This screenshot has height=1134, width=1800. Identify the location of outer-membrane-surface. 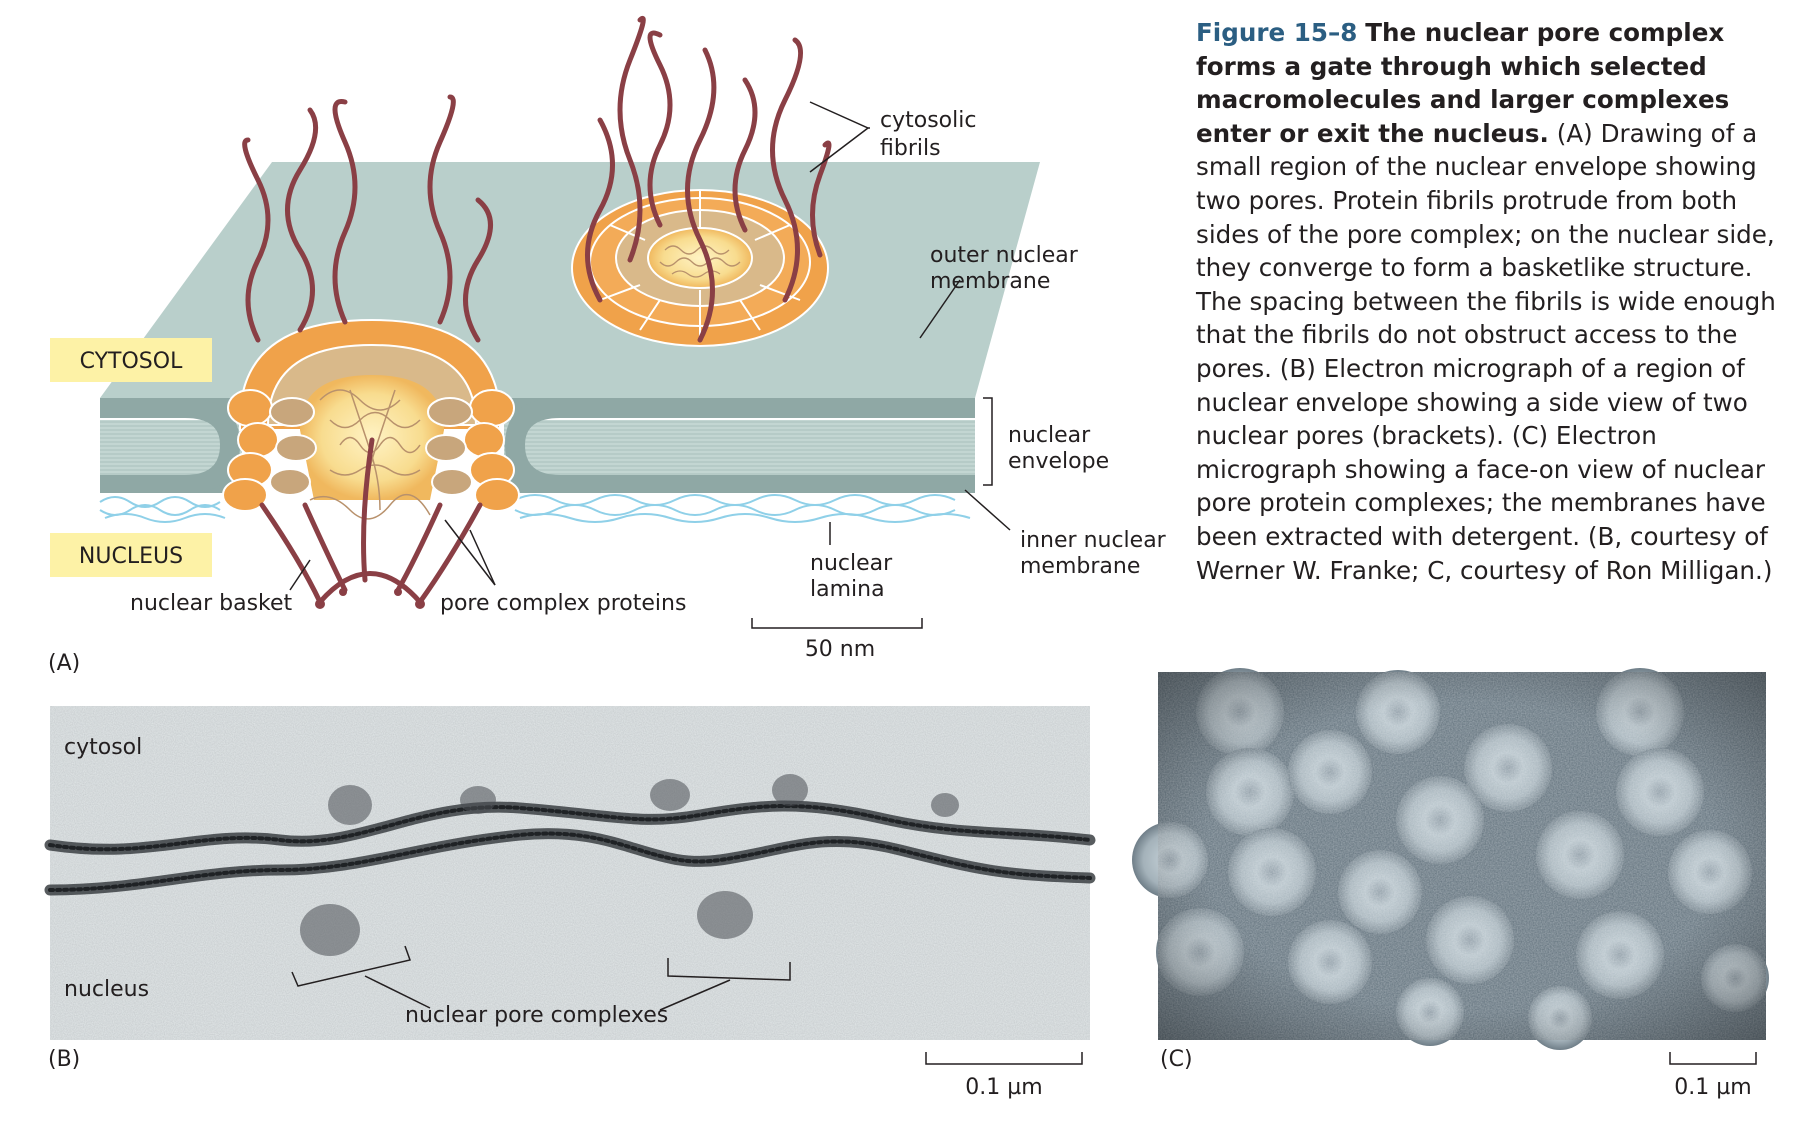
(570, 280).